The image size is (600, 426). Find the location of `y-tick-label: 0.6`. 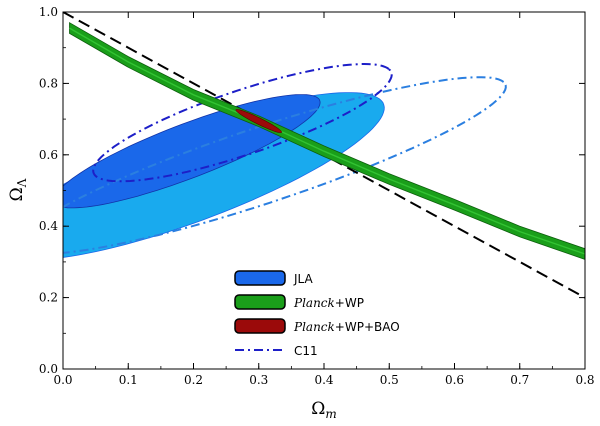

y-tick-label: 0.6 is located at coordinates (48, 155).